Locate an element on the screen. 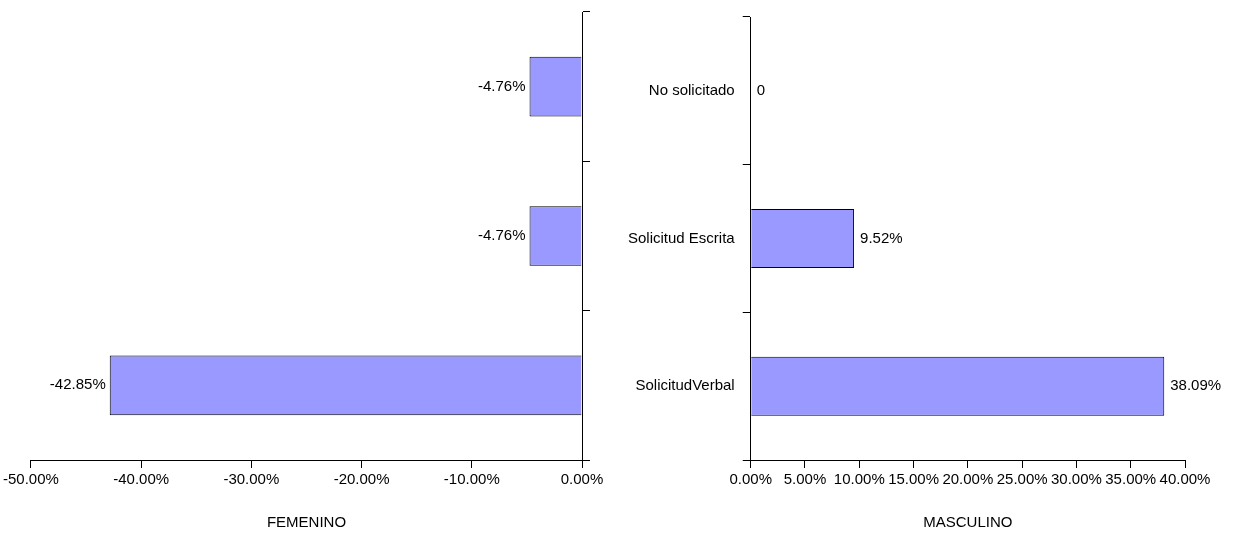 This screenshot has height=546, width=1235. data-label: 0 is located at coordinates (761, 89).